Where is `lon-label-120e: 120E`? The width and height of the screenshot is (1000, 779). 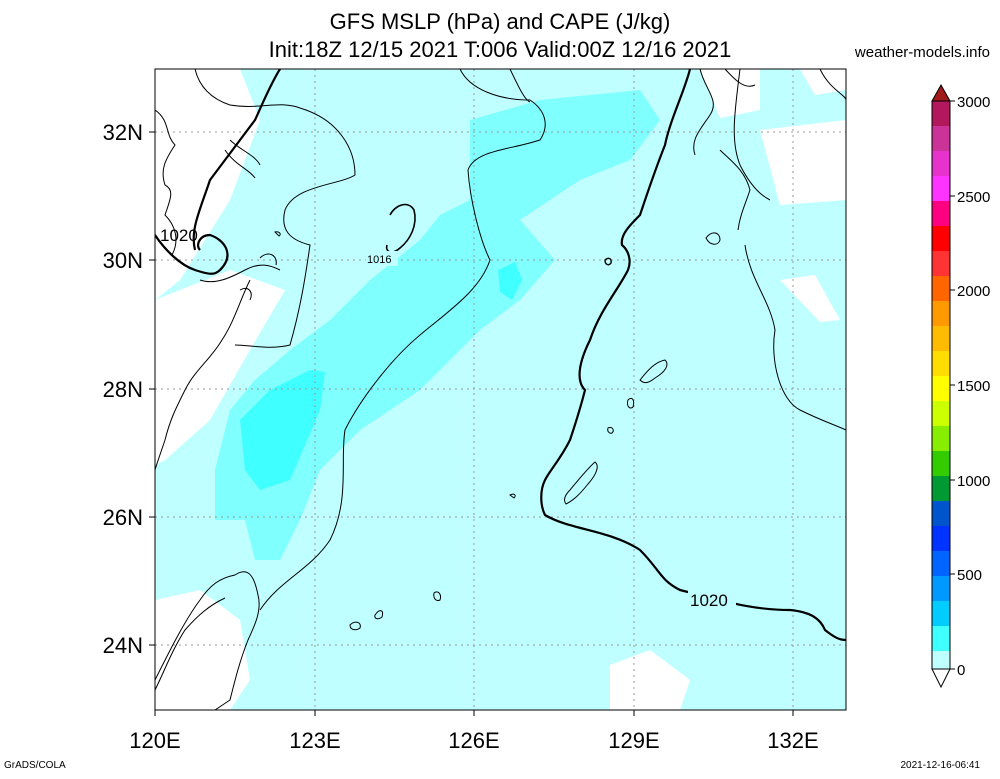
lon-label-120e: 120E is located at coordinates (154, 740).